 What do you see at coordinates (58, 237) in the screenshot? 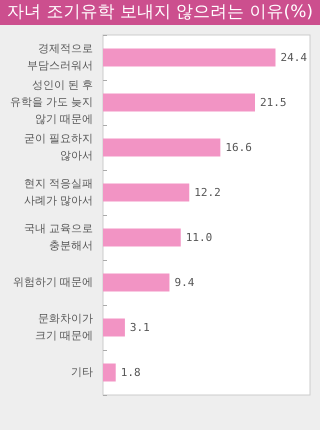
I see `y-tick-label: 국내 교육으로 충분해서` at bounding box center [58, 237].